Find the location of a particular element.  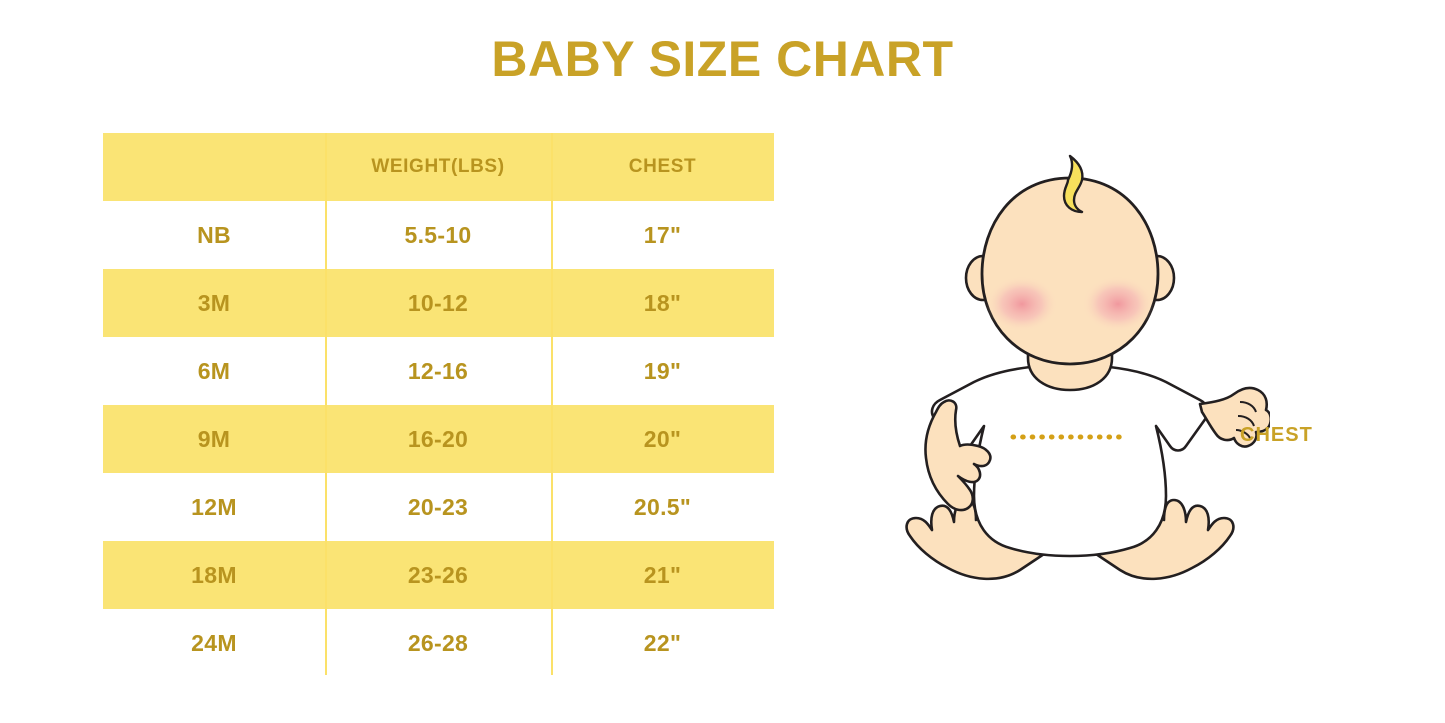

cell-chest: 21" is located at coordinates (662, 574).